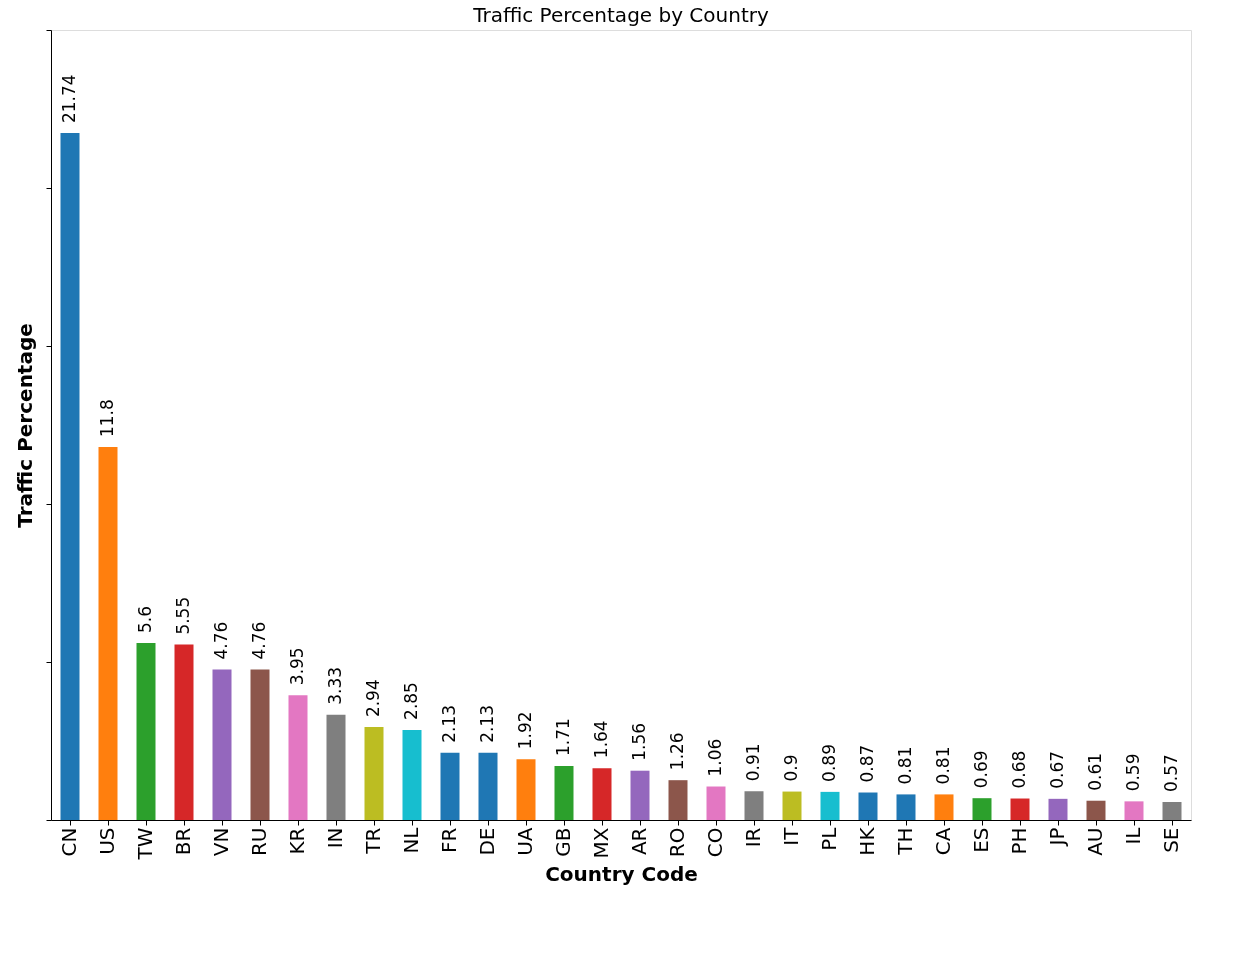  What do you see at coordinates (1057, 769) in the screenshot?
I see `data-label: 0.67` at bounding box center [1057, 769].